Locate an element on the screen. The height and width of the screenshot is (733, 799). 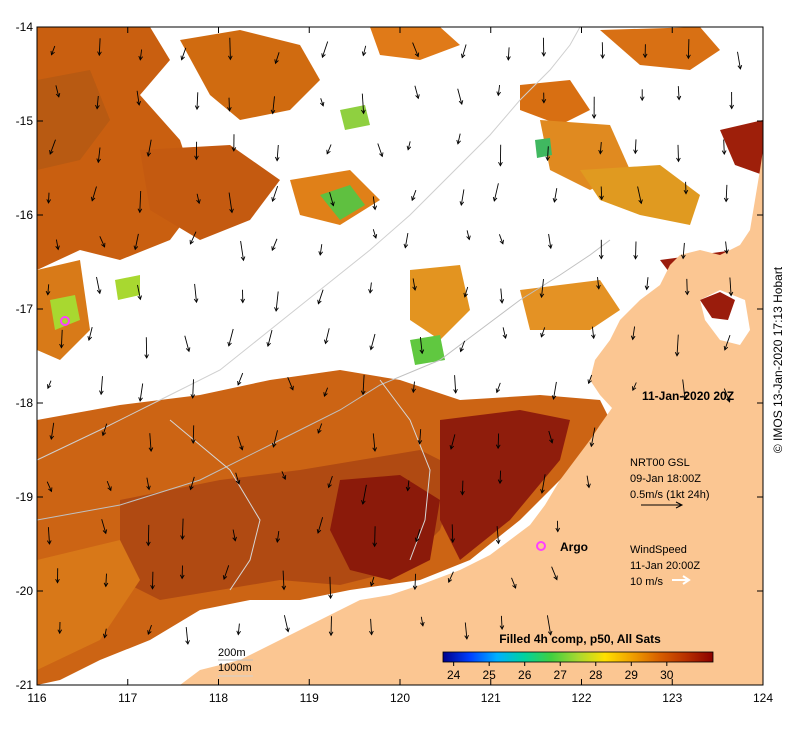
lon-tick-label: 116 is located at coordinates (36, 698).